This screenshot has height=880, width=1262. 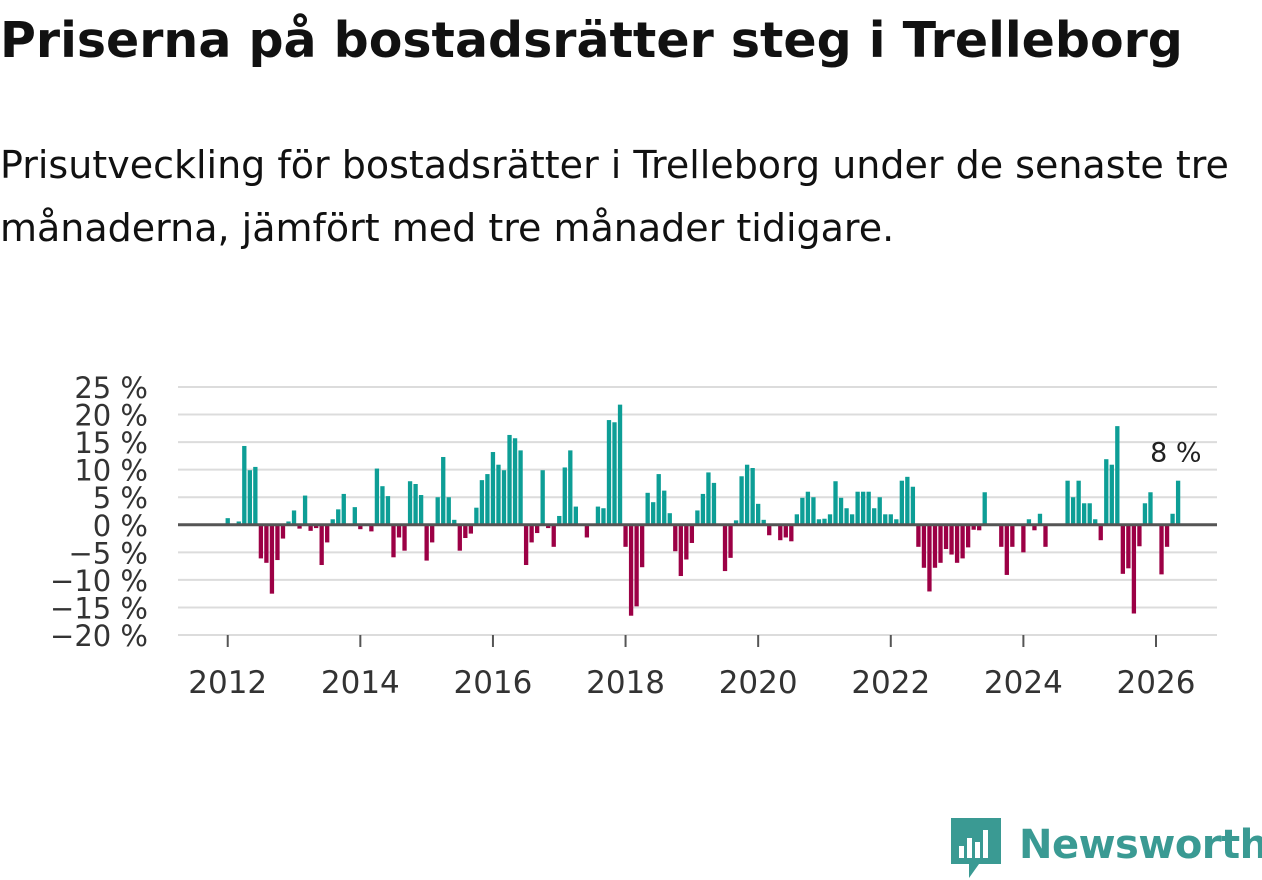 I want to click on y-tick-label: 25 %, so click(x=111, y=388).